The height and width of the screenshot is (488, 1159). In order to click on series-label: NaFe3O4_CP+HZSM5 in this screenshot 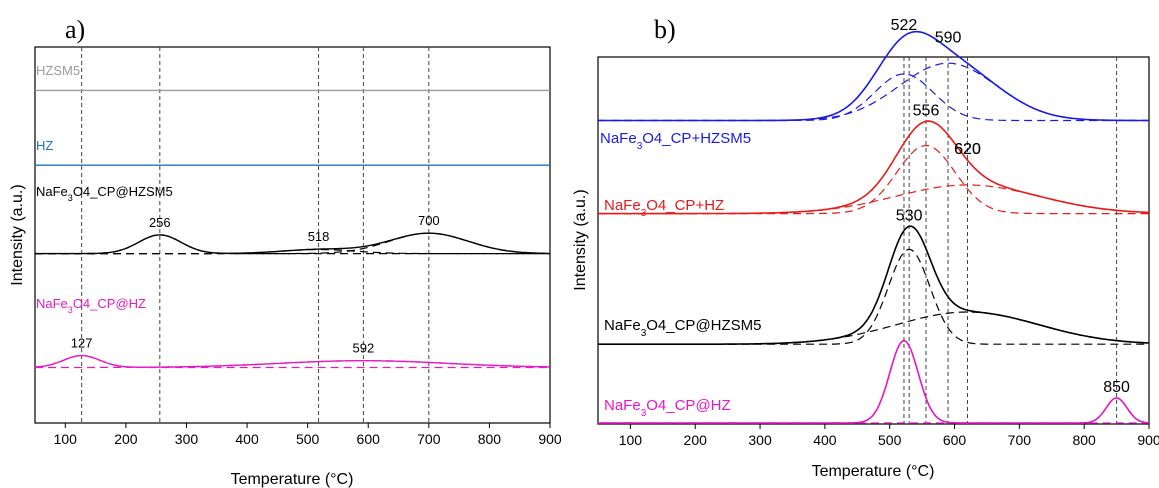, I will do `click(675, 141)`.